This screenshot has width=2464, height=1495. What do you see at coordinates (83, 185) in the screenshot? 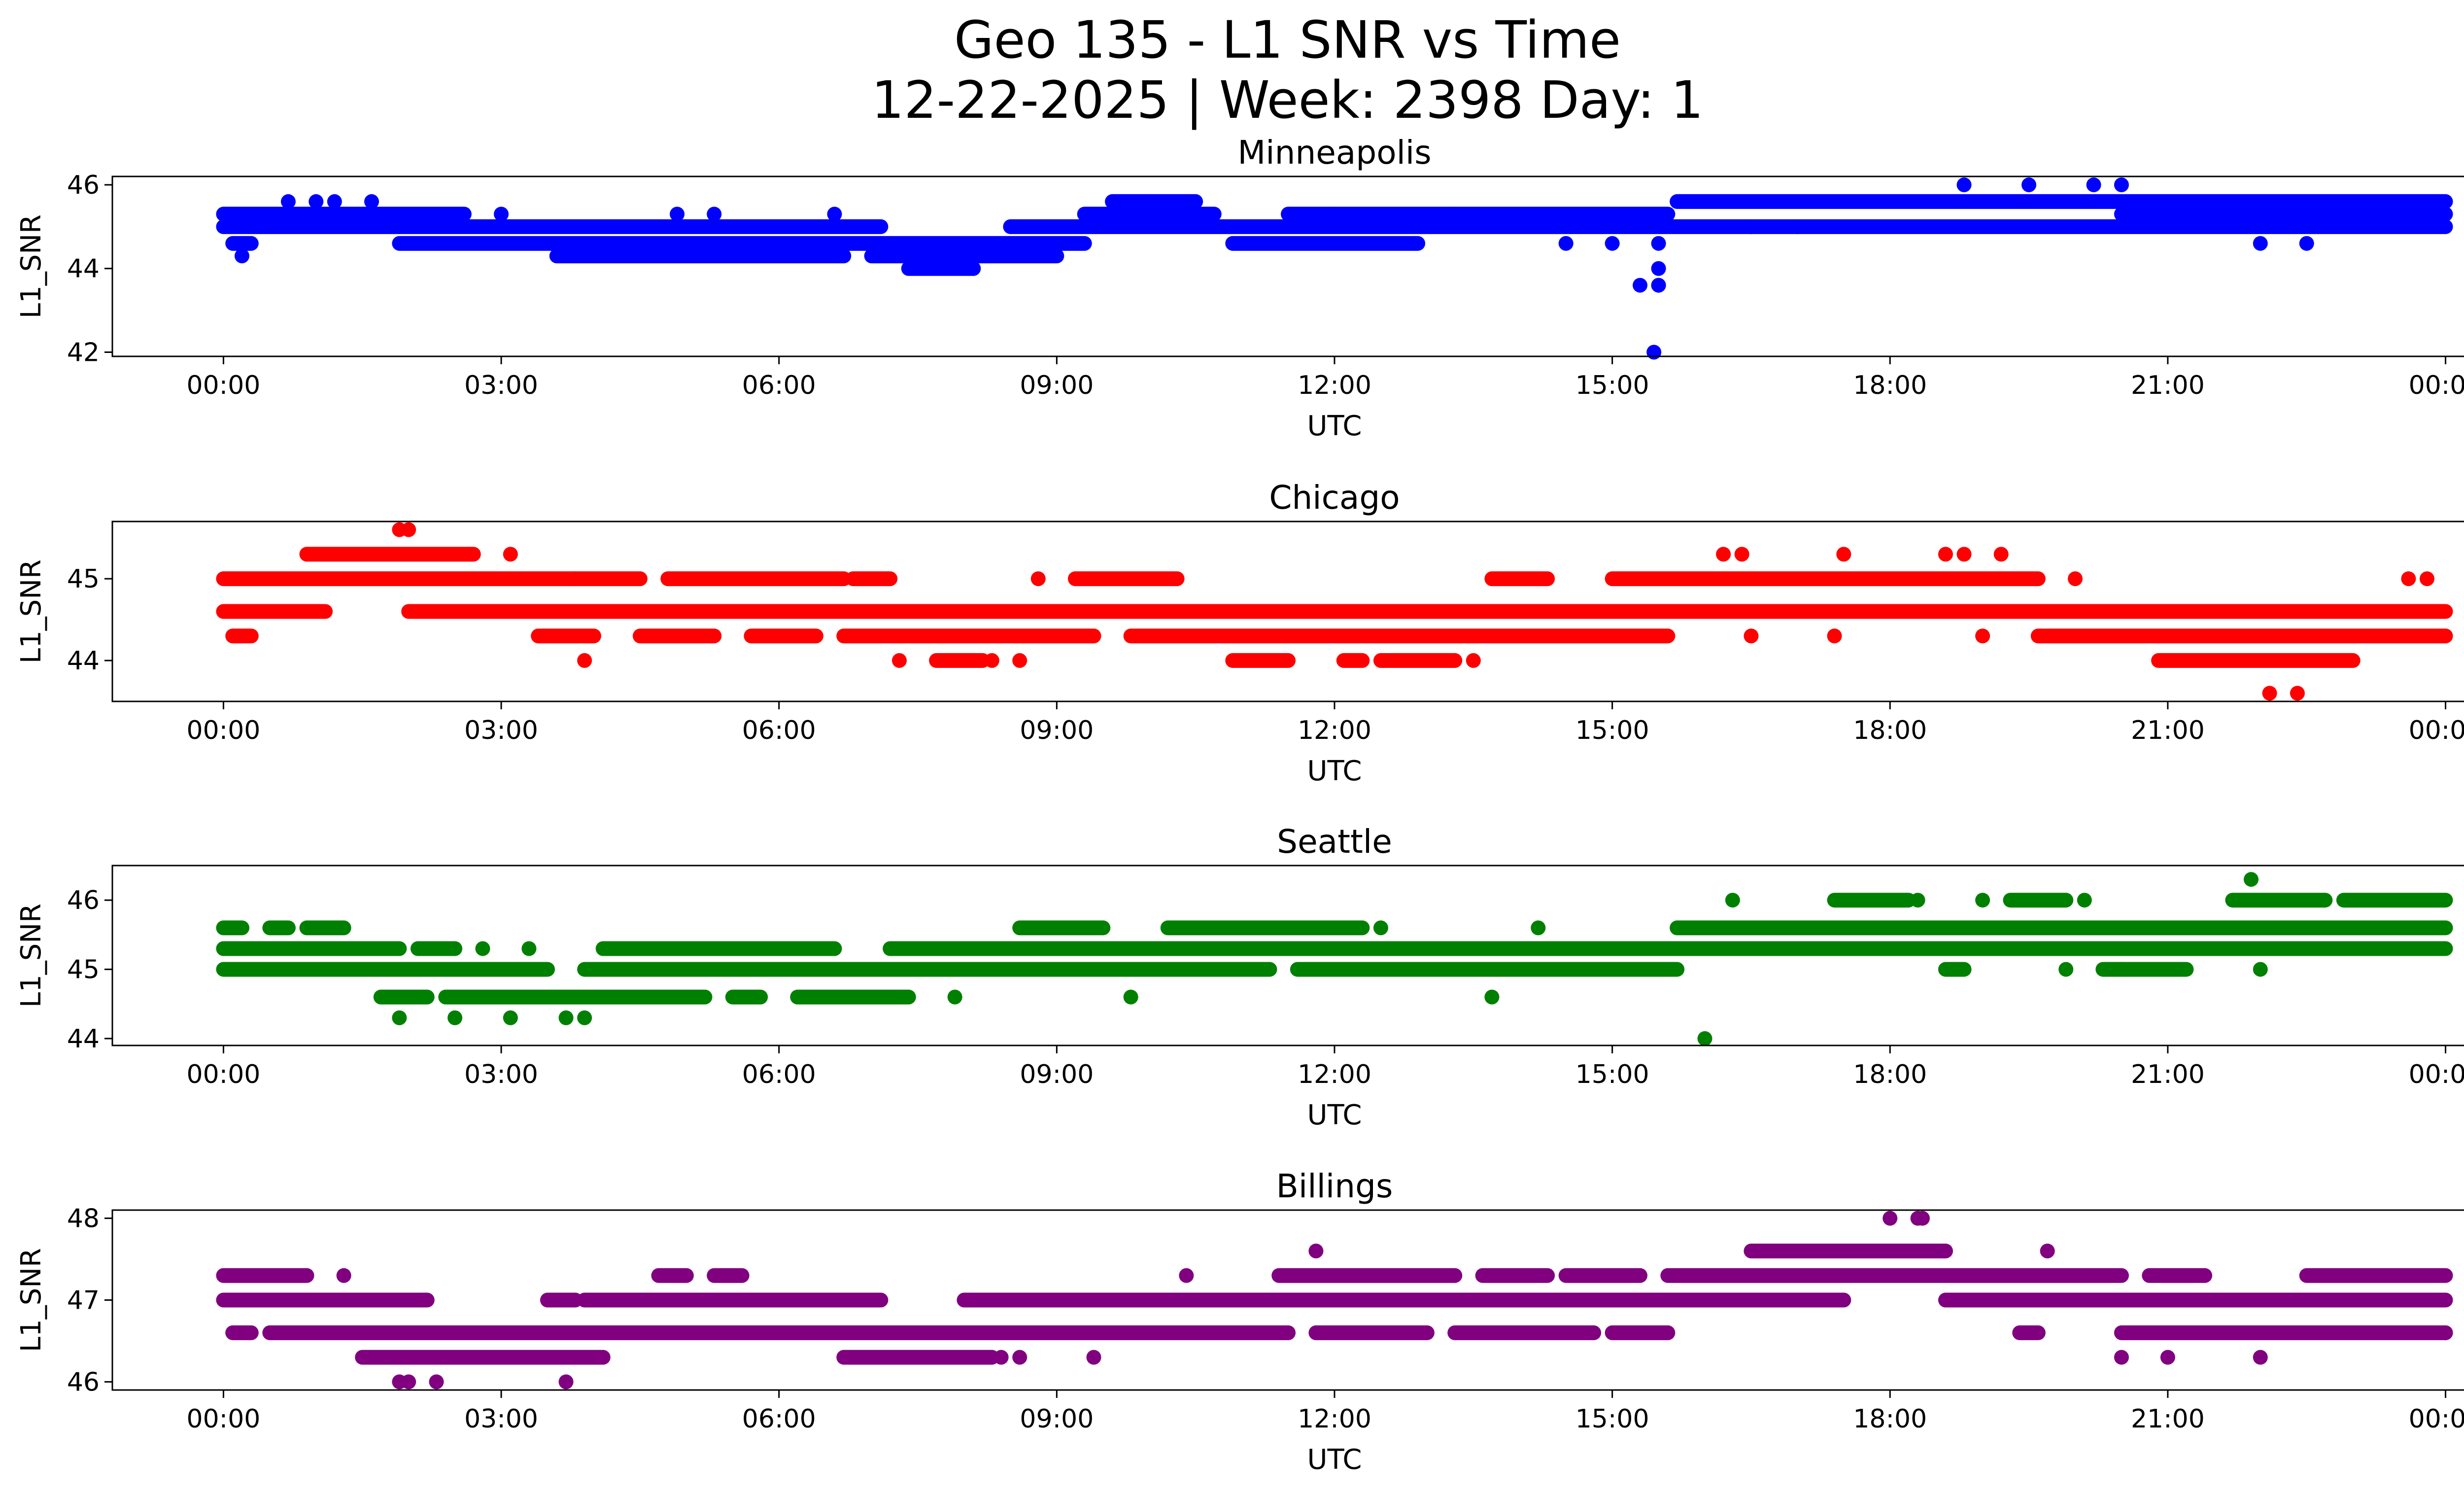
I see `y-tick-label: 46` at bounding box center [83, 185].